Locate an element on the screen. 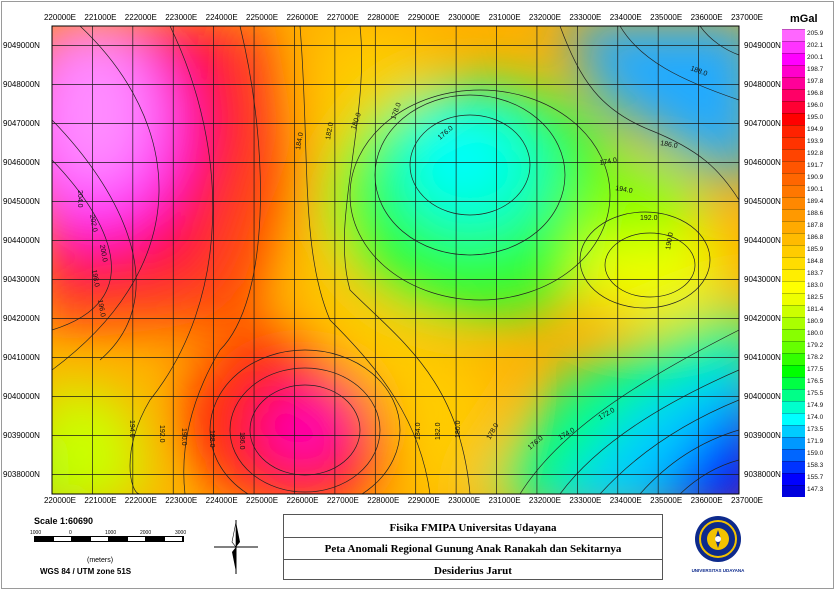 This screenshot has height=592, width=837. x-tick-label: 233000E is located at coordinates (585, 17).